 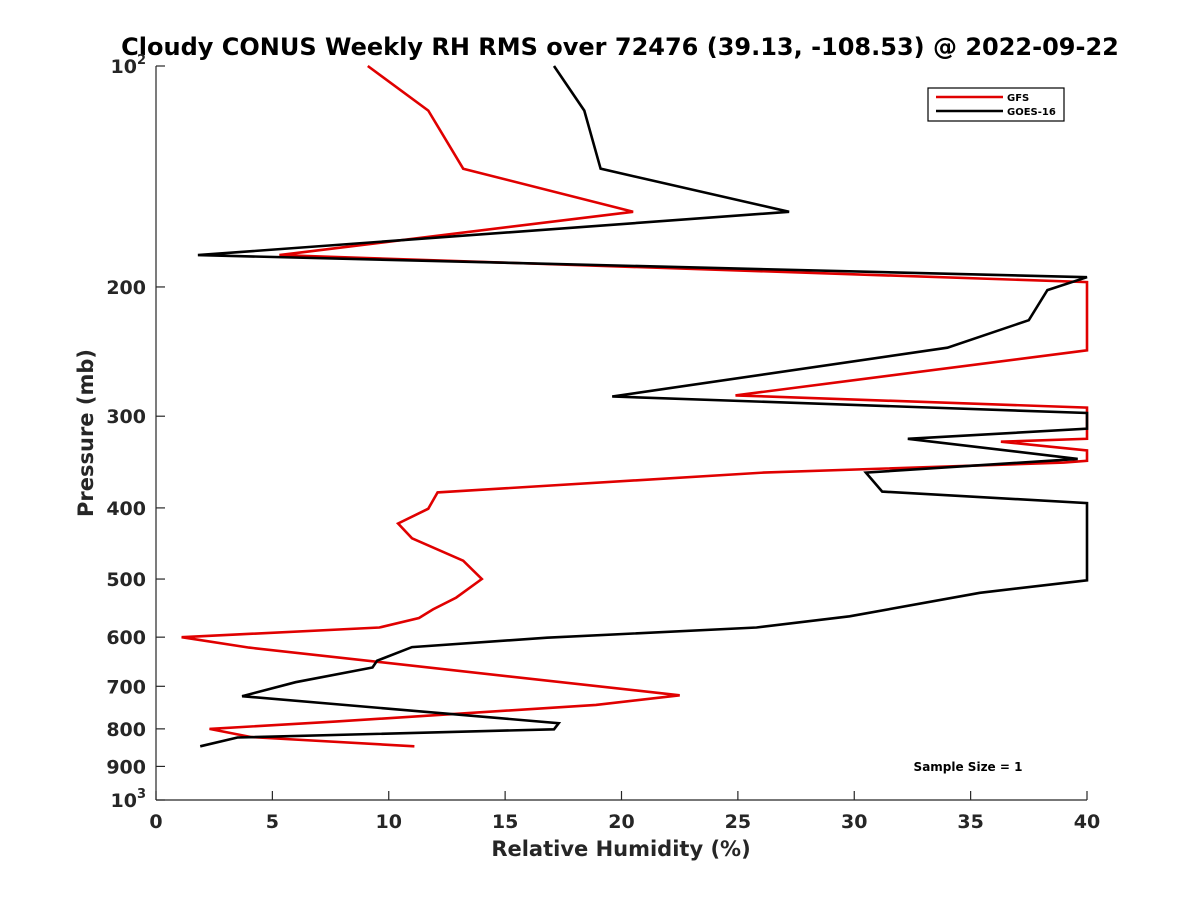 I want to click on x-tick-label: 0, so click(x=155, y=822).